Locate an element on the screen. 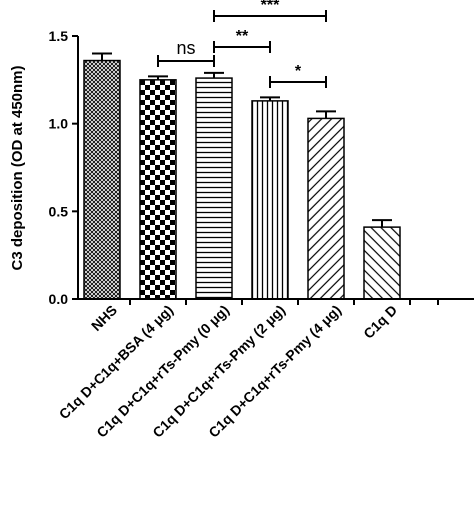 This screenshot has width=474, height=509. x-tick-label: NHS is located at coordinates (104, 318).